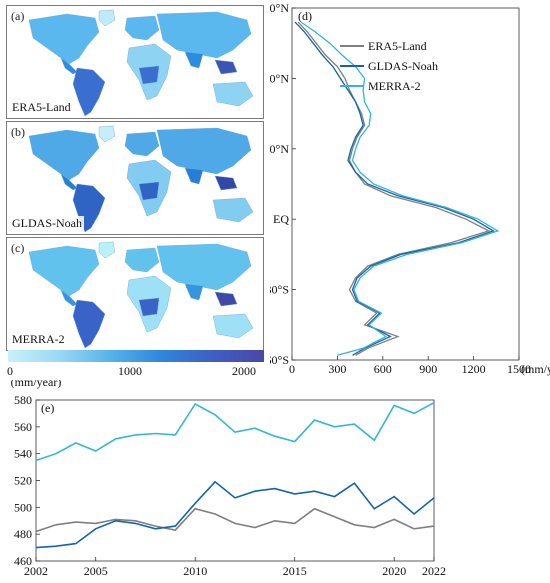  What do you see at coordinates (10, 371) in the screenshot?
I see `colorbar-tick: 0` at bounding box center [10, 371].